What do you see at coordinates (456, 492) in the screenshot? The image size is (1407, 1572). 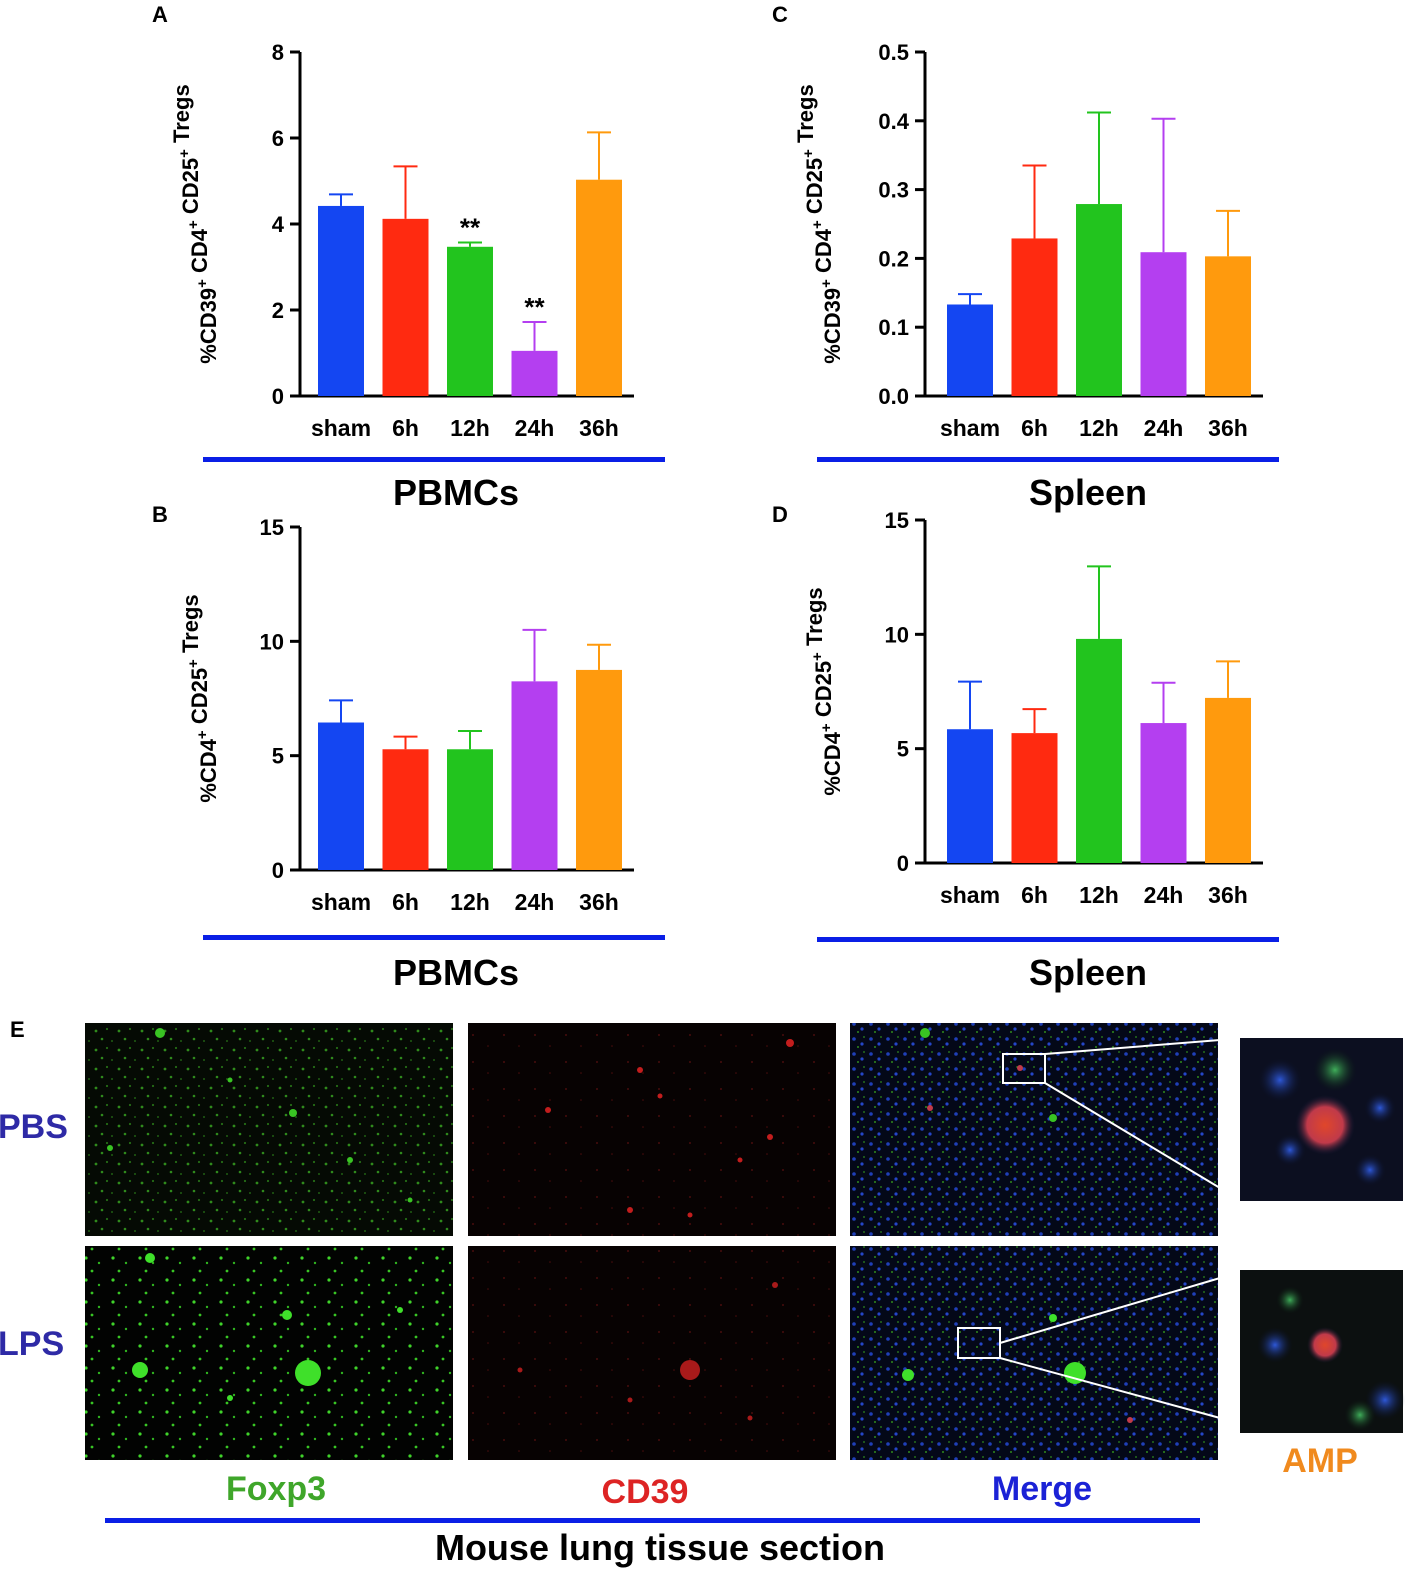 I see `group-label-a: PBMCs` at bounding box center [456, 492].